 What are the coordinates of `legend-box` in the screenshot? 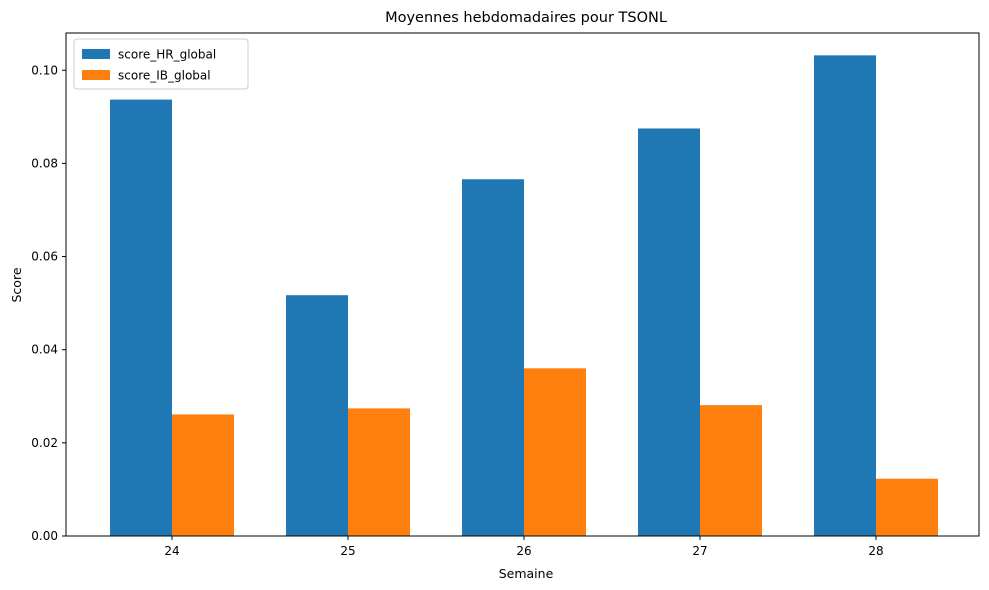 It's located at (161, 64).